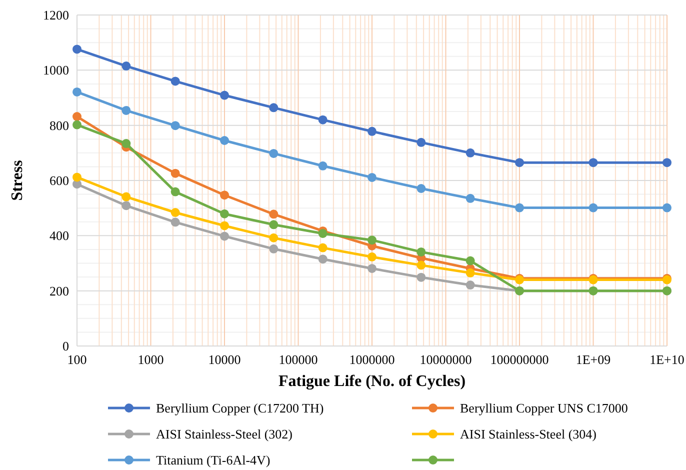  What do you see at coordinates (593, 359) in the screenshot?
I see `x-tick-label: 1E+09` at bounding box center [593, 359].